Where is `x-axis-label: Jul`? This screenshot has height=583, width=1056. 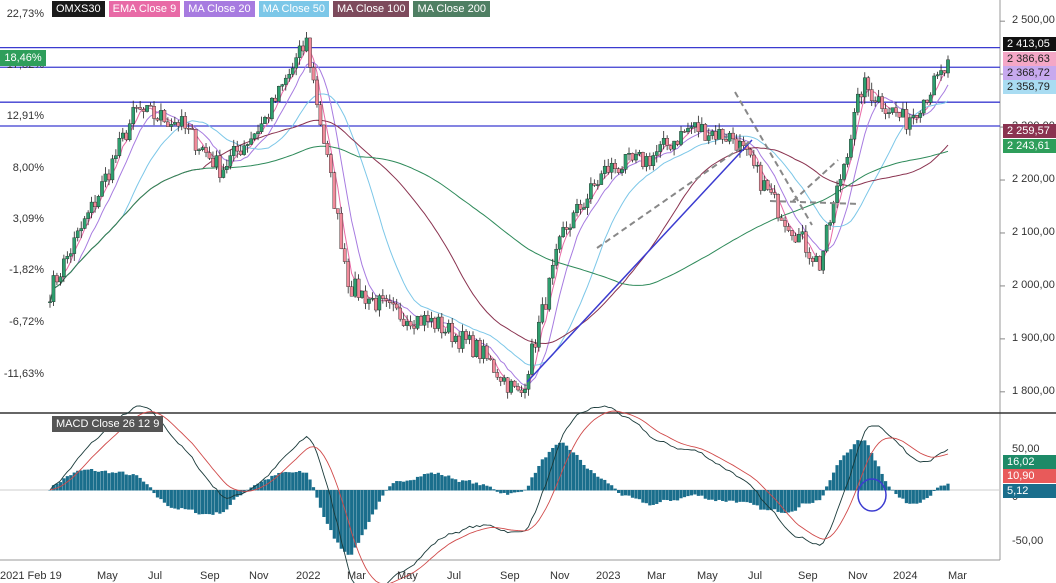 x-axis-label: Jul is located at coordinates (454, 576).